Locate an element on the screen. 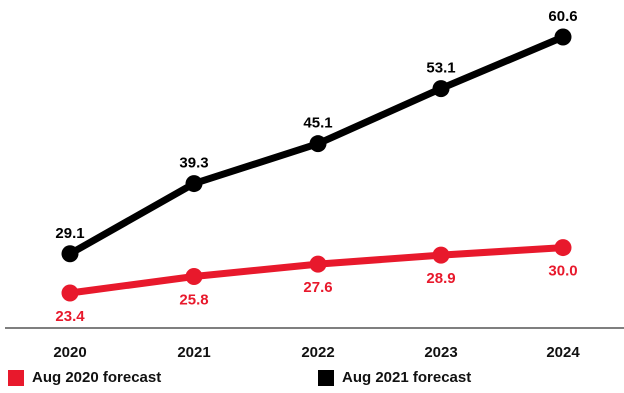  data-label-aug-2021-2022: 45.1 is located at coordinates (317, 123).